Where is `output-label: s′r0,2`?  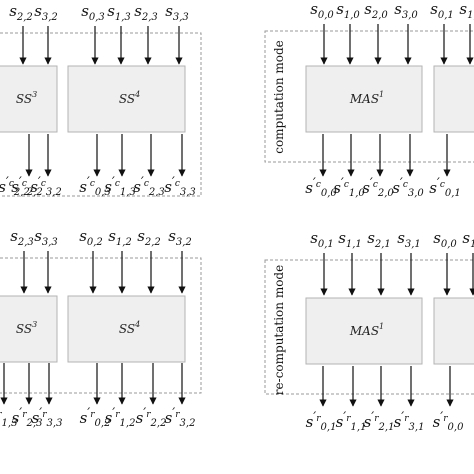 output-label: s′r0,2 is located at coordinates (95, 417).